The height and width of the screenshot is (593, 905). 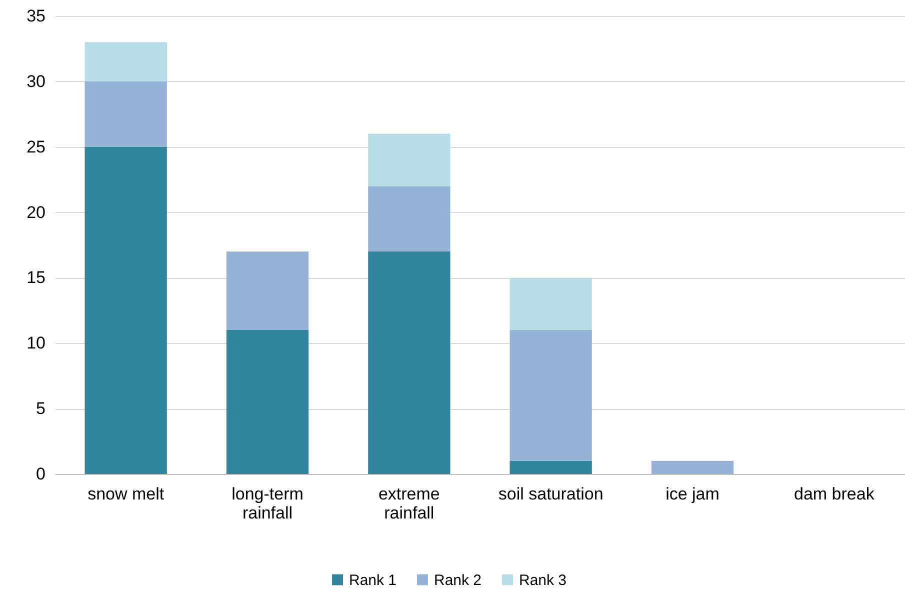 I want to click on x-tick-label: soil saturation, so click(x=551, y=494).